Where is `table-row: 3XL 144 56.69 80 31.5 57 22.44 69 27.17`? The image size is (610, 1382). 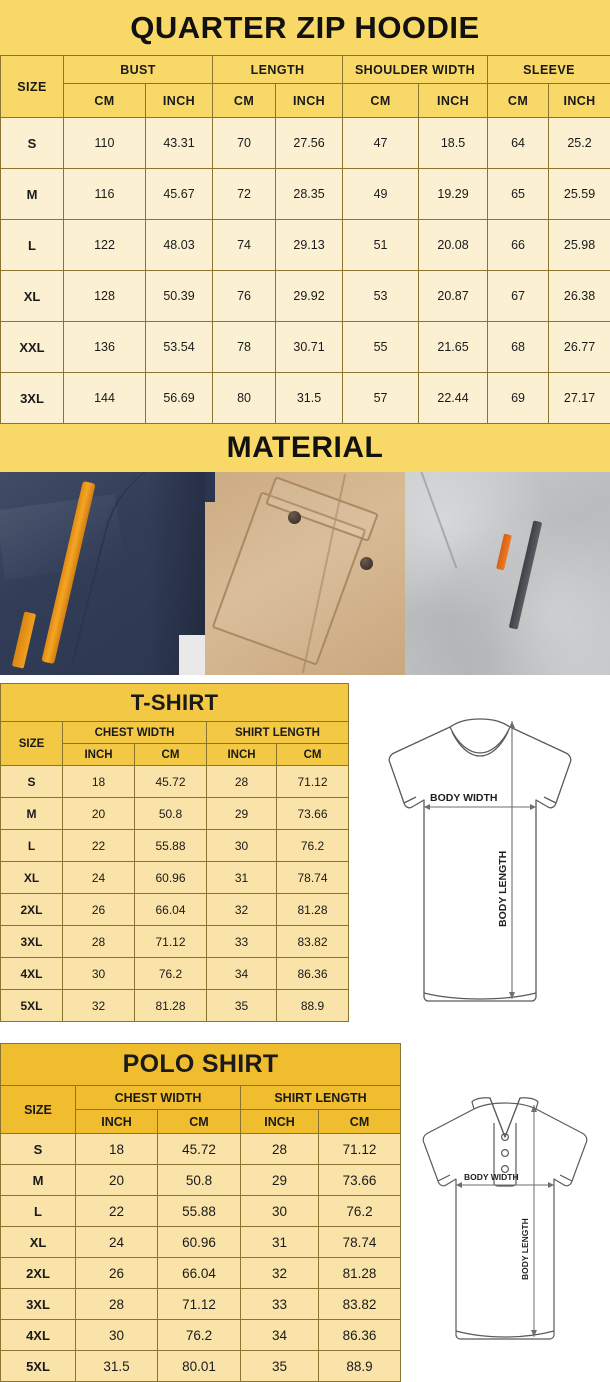 table-row: 3XL 144 56.69 80 31.5 57 22.44 69 27.17 is located at coordinates (305, 398).